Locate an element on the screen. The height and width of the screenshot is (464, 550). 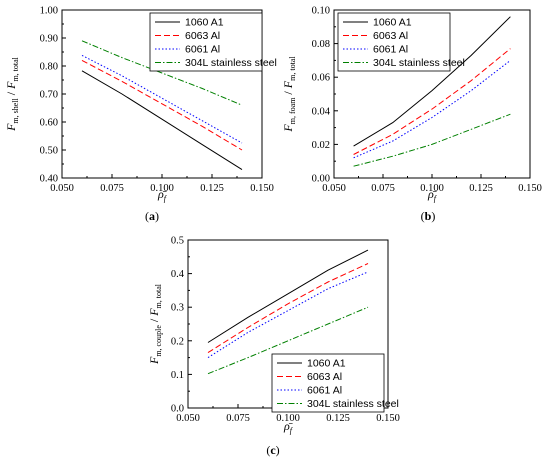
y-tick-label: 0.2 is located at coordinates (177, 341).